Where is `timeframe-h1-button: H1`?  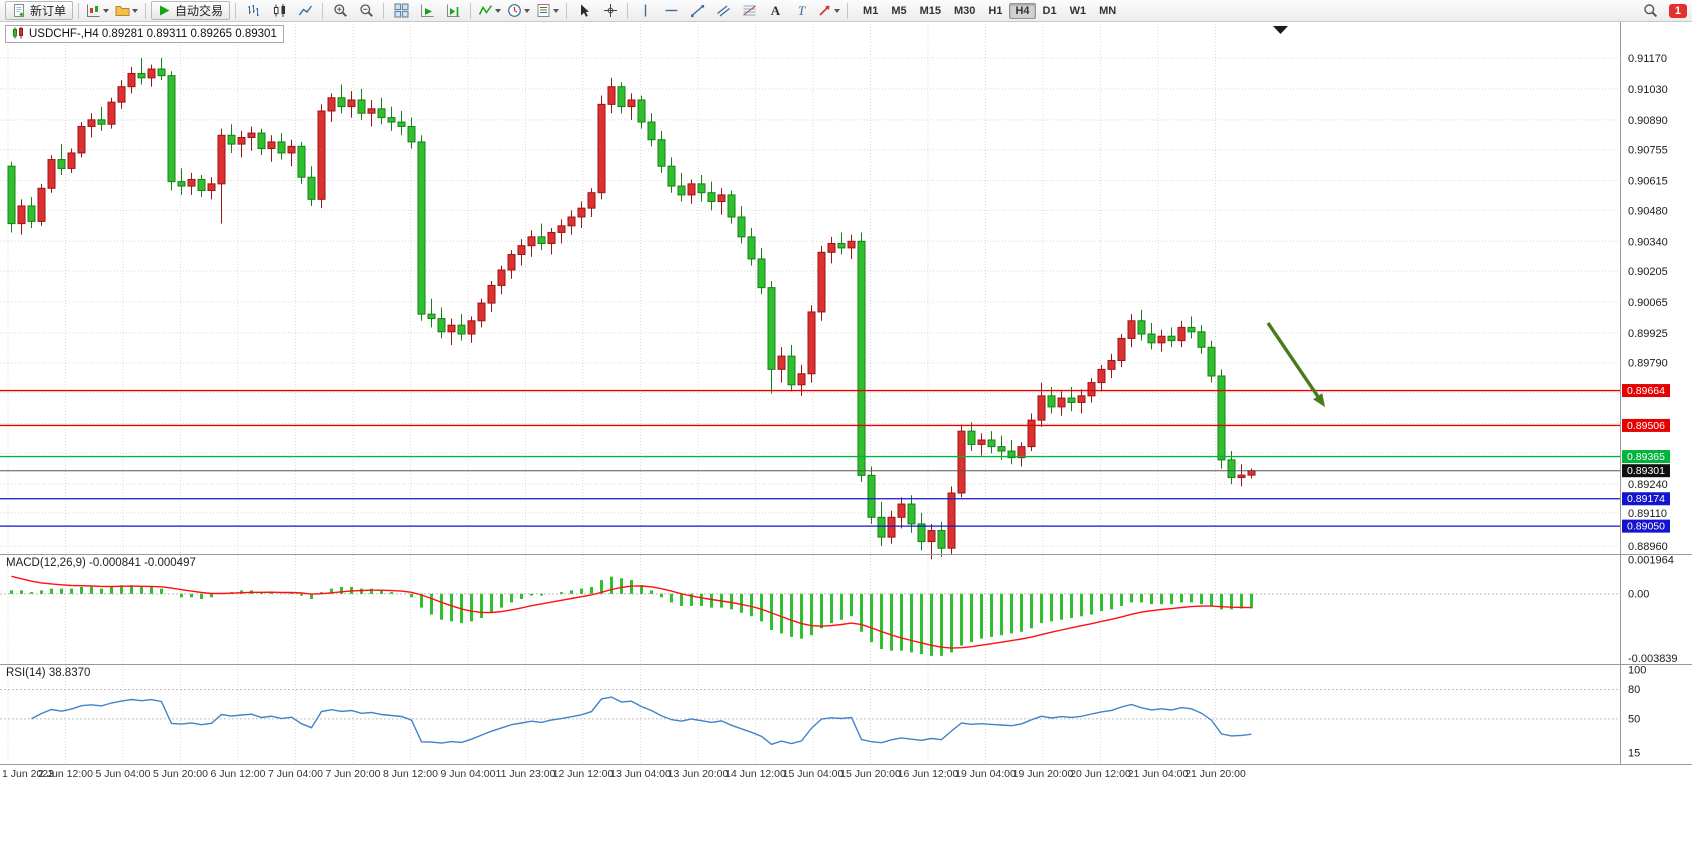 timeframe-h1-button: H1 is located at coordinates (995, 10).